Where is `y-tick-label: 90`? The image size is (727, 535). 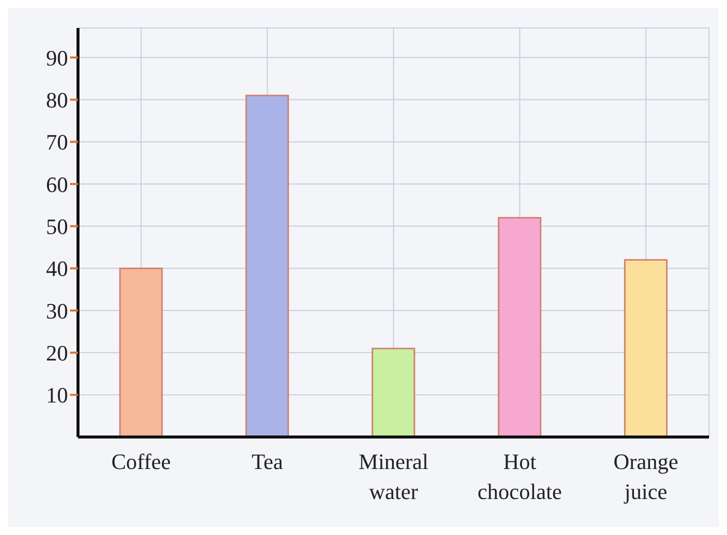
y-tick-label: 90 is located at coordinates (57, 57).